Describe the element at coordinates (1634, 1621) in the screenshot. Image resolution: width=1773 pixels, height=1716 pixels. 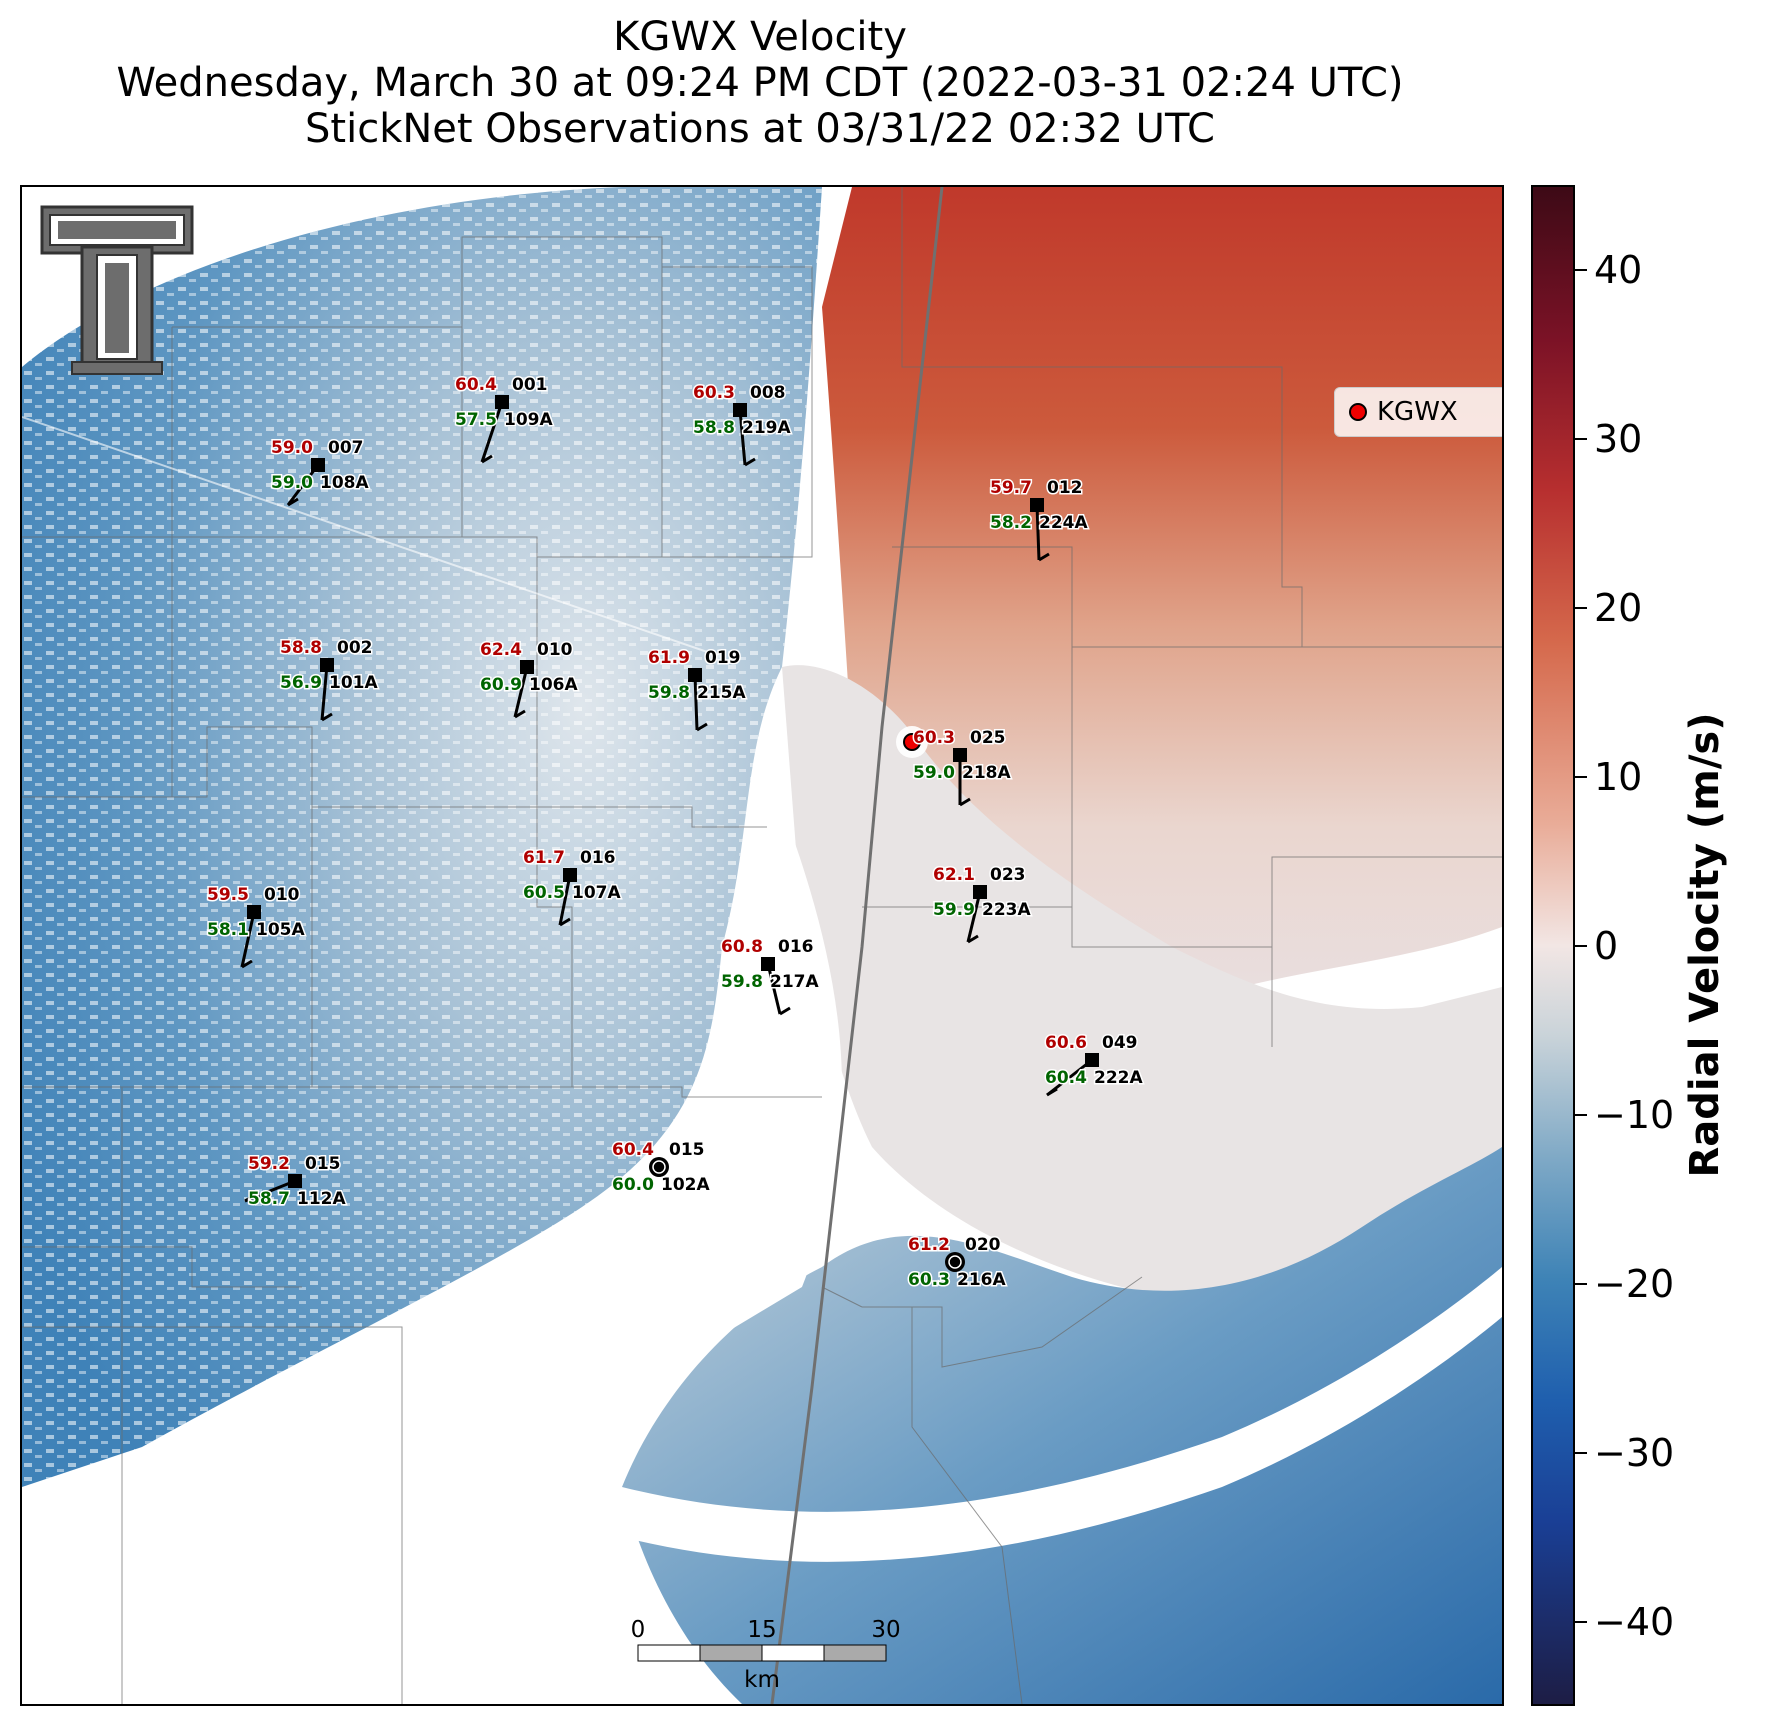
I see `colorbar-tick-label: −40` at that location.